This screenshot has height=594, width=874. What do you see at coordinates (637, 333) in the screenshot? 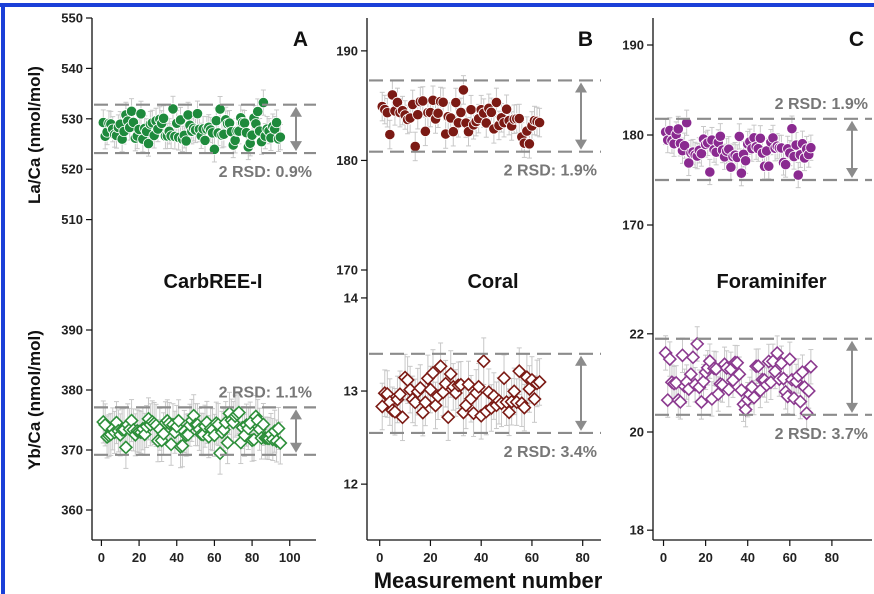
I see `y-tick-label: 22` at bounding box center [637, 333].